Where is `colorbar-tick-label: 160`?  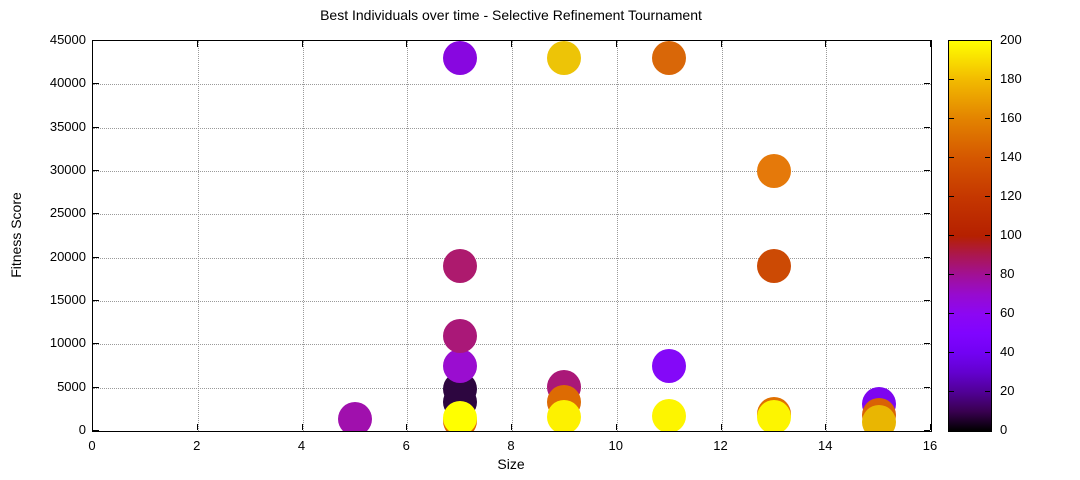 colorbar-tick-label: 160 is located at coordinates (1011, 117).